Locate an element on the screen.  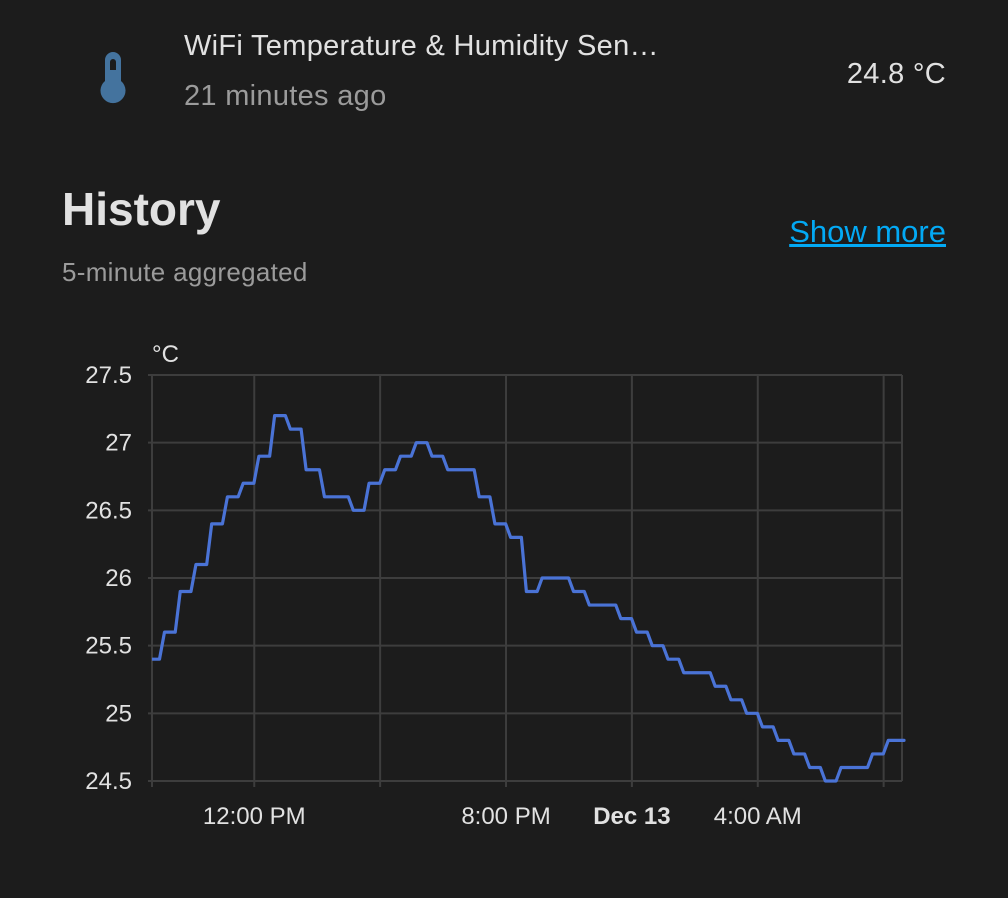
y-tick-label: 27.5 is located at coordinates (108, 375).